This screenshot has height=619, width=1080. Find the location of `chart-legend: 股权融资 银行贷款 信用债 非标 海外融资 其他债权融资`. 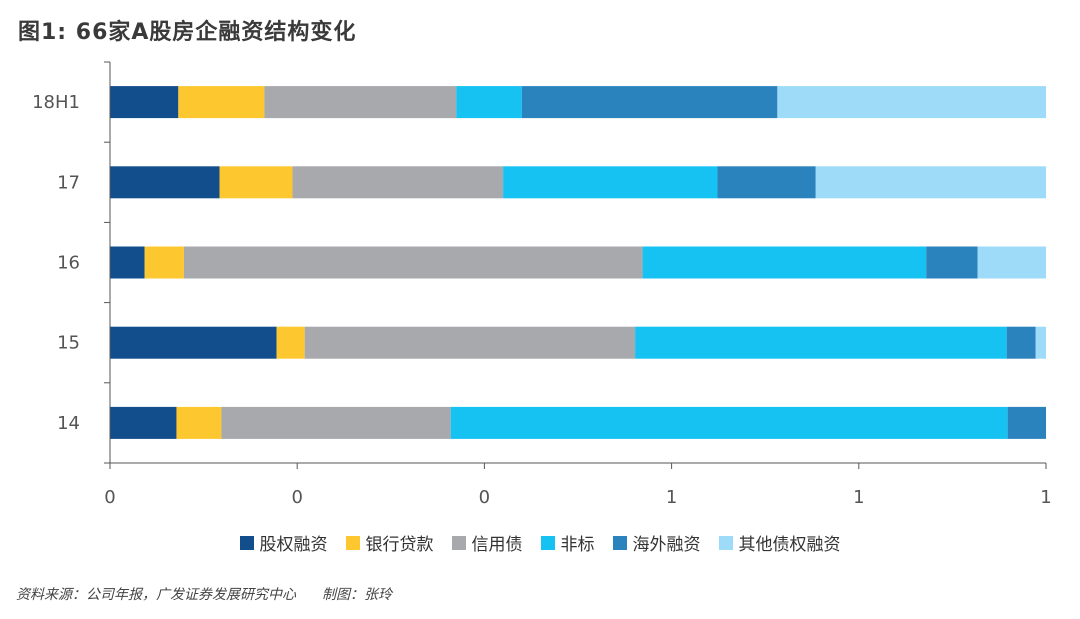

chart-legend: 股权融资 银行贷款 信用债 非标 海外融资 其他债权融资 is located at coordinates (540, 542).